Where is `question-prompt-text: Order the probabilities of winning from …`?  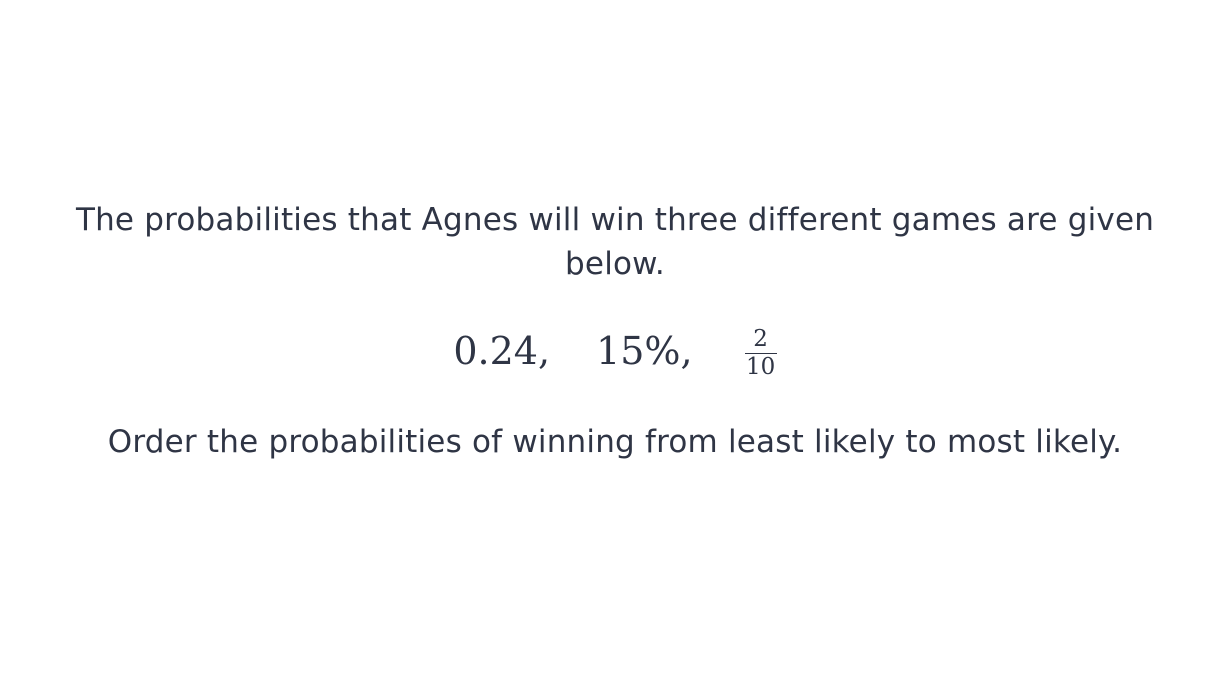
question-prompt-text: Order the probabilities of winning from … is located at coordinates (615, 442).